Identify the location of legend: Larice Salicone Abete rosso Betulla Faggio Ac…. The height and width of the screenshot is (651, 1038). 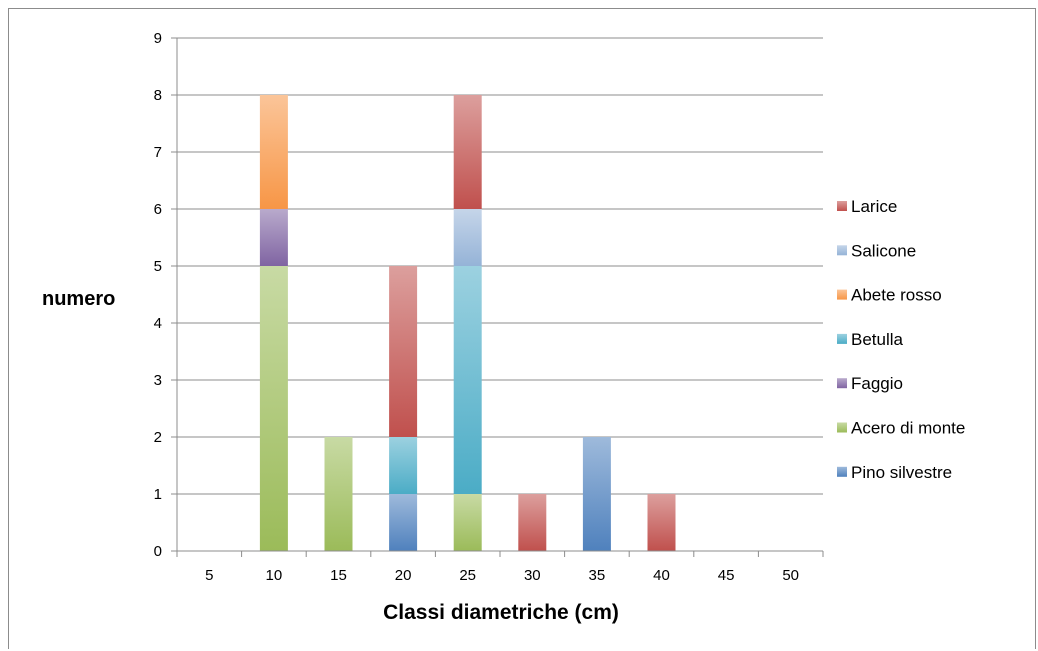
(901, 339).